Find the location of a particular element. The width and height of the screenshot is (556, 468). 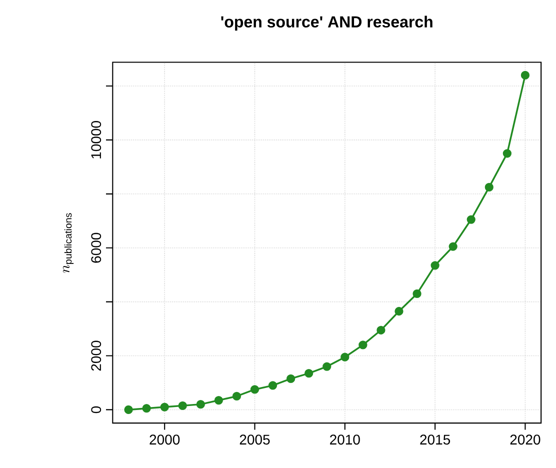

y-tick-label: 2000 is located at coordinates (96, 355).